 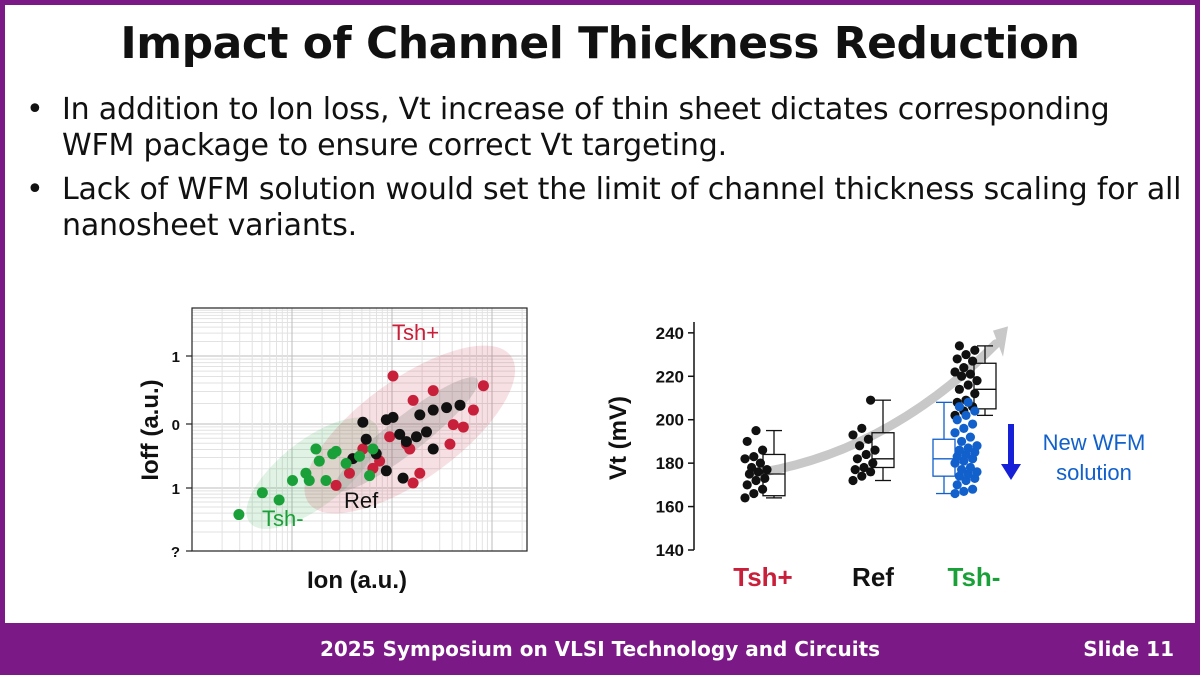 I want to click on box-y-tick-label: 200, so click(x=670, y=420).